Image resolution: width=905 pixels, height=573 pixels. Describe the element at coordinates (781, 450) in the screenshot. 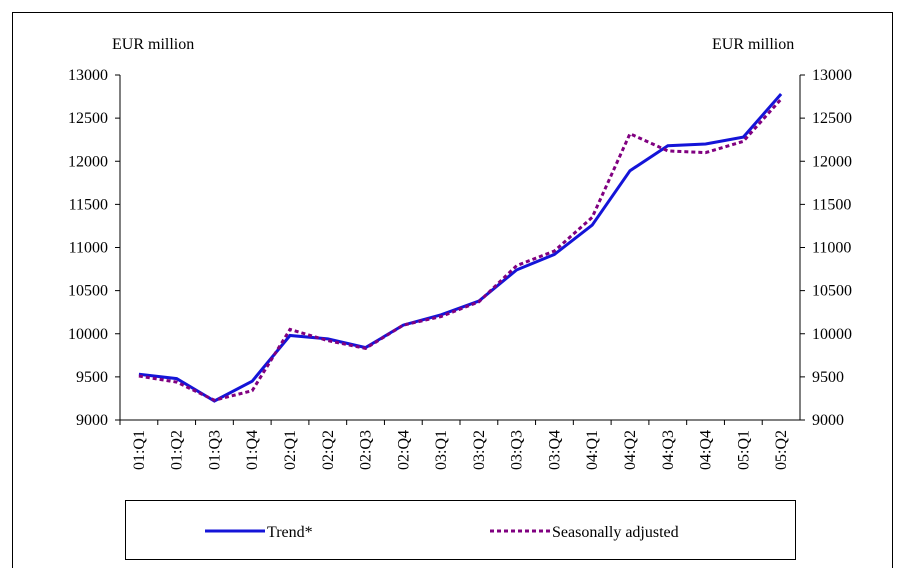

I see `x-tick-label: 05:Q2` at that location.